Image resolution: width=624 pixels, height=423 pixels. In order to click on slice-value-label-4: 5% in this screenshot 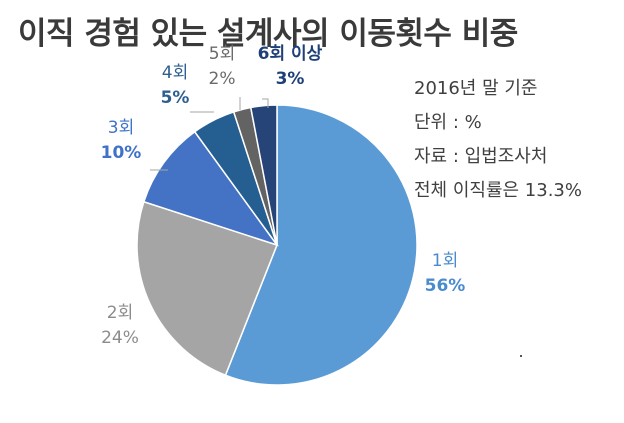, I will do `click(175, 98)`.